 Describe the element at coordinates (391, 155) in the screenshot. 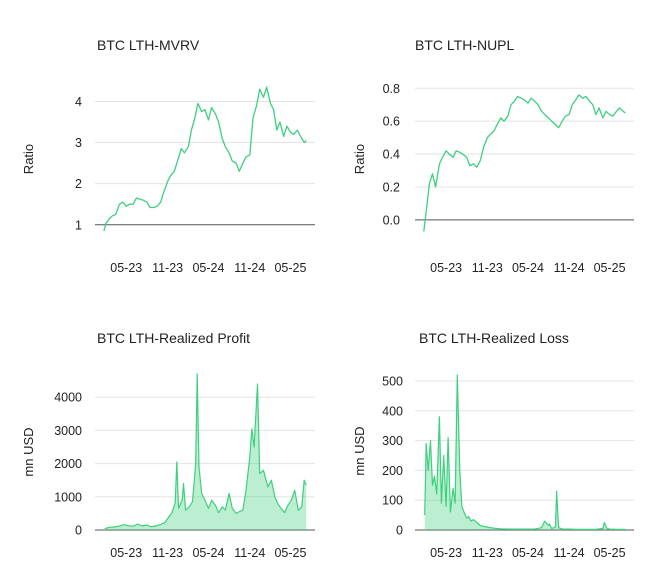

I see `y-tick-label: 0.4` at that location.